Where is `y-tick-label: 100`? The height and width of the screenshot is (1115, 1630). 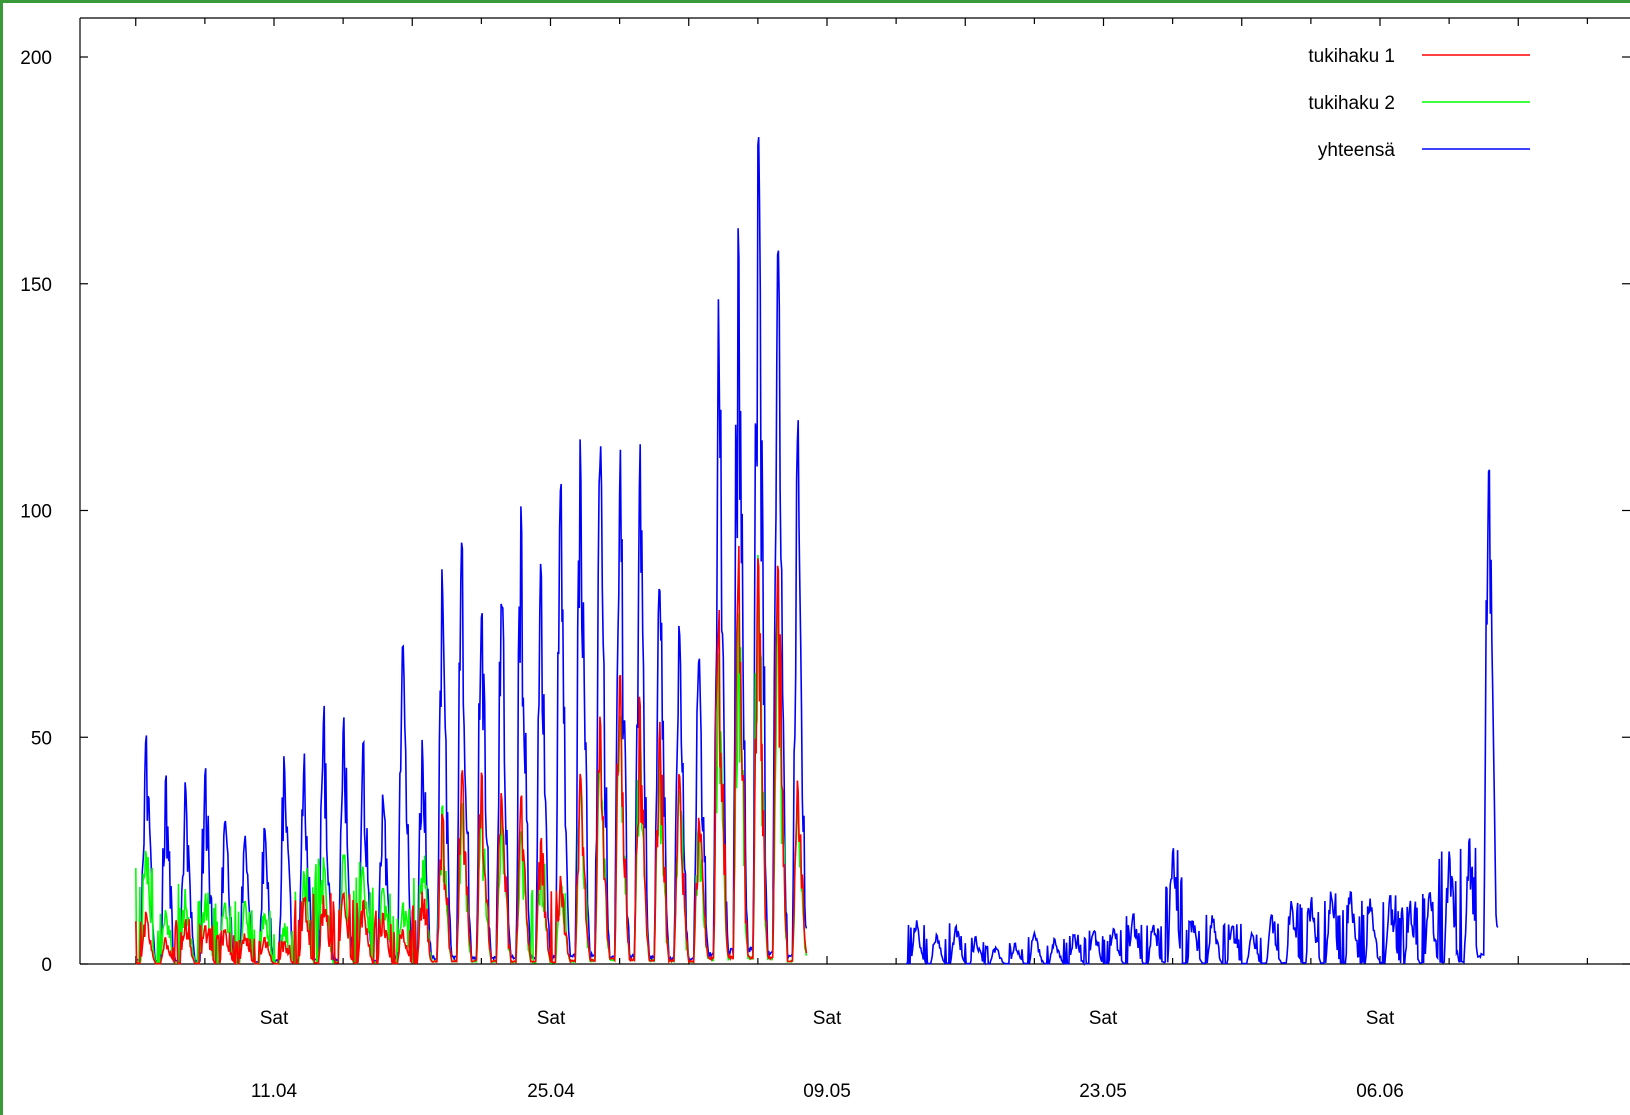 y-tick-label: 100 is located at coordinates (36, 512).